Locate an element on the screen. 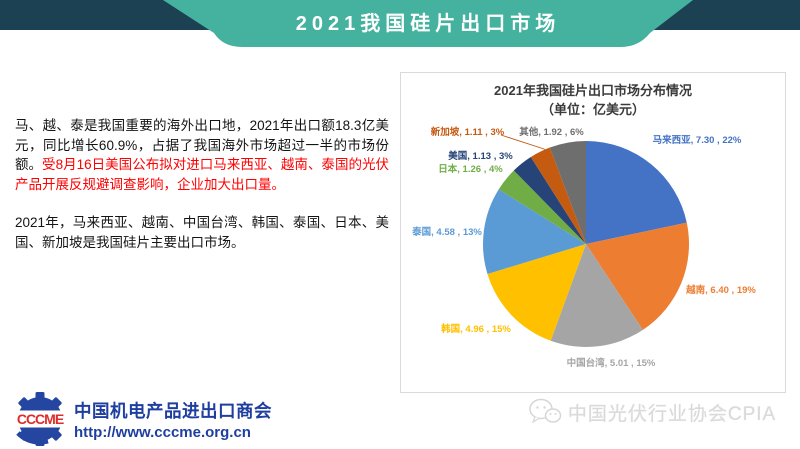 This screenshot has height=449, width=800. cccme-url: http://www.cccme.org.cn is located at coordinates (162, 432).